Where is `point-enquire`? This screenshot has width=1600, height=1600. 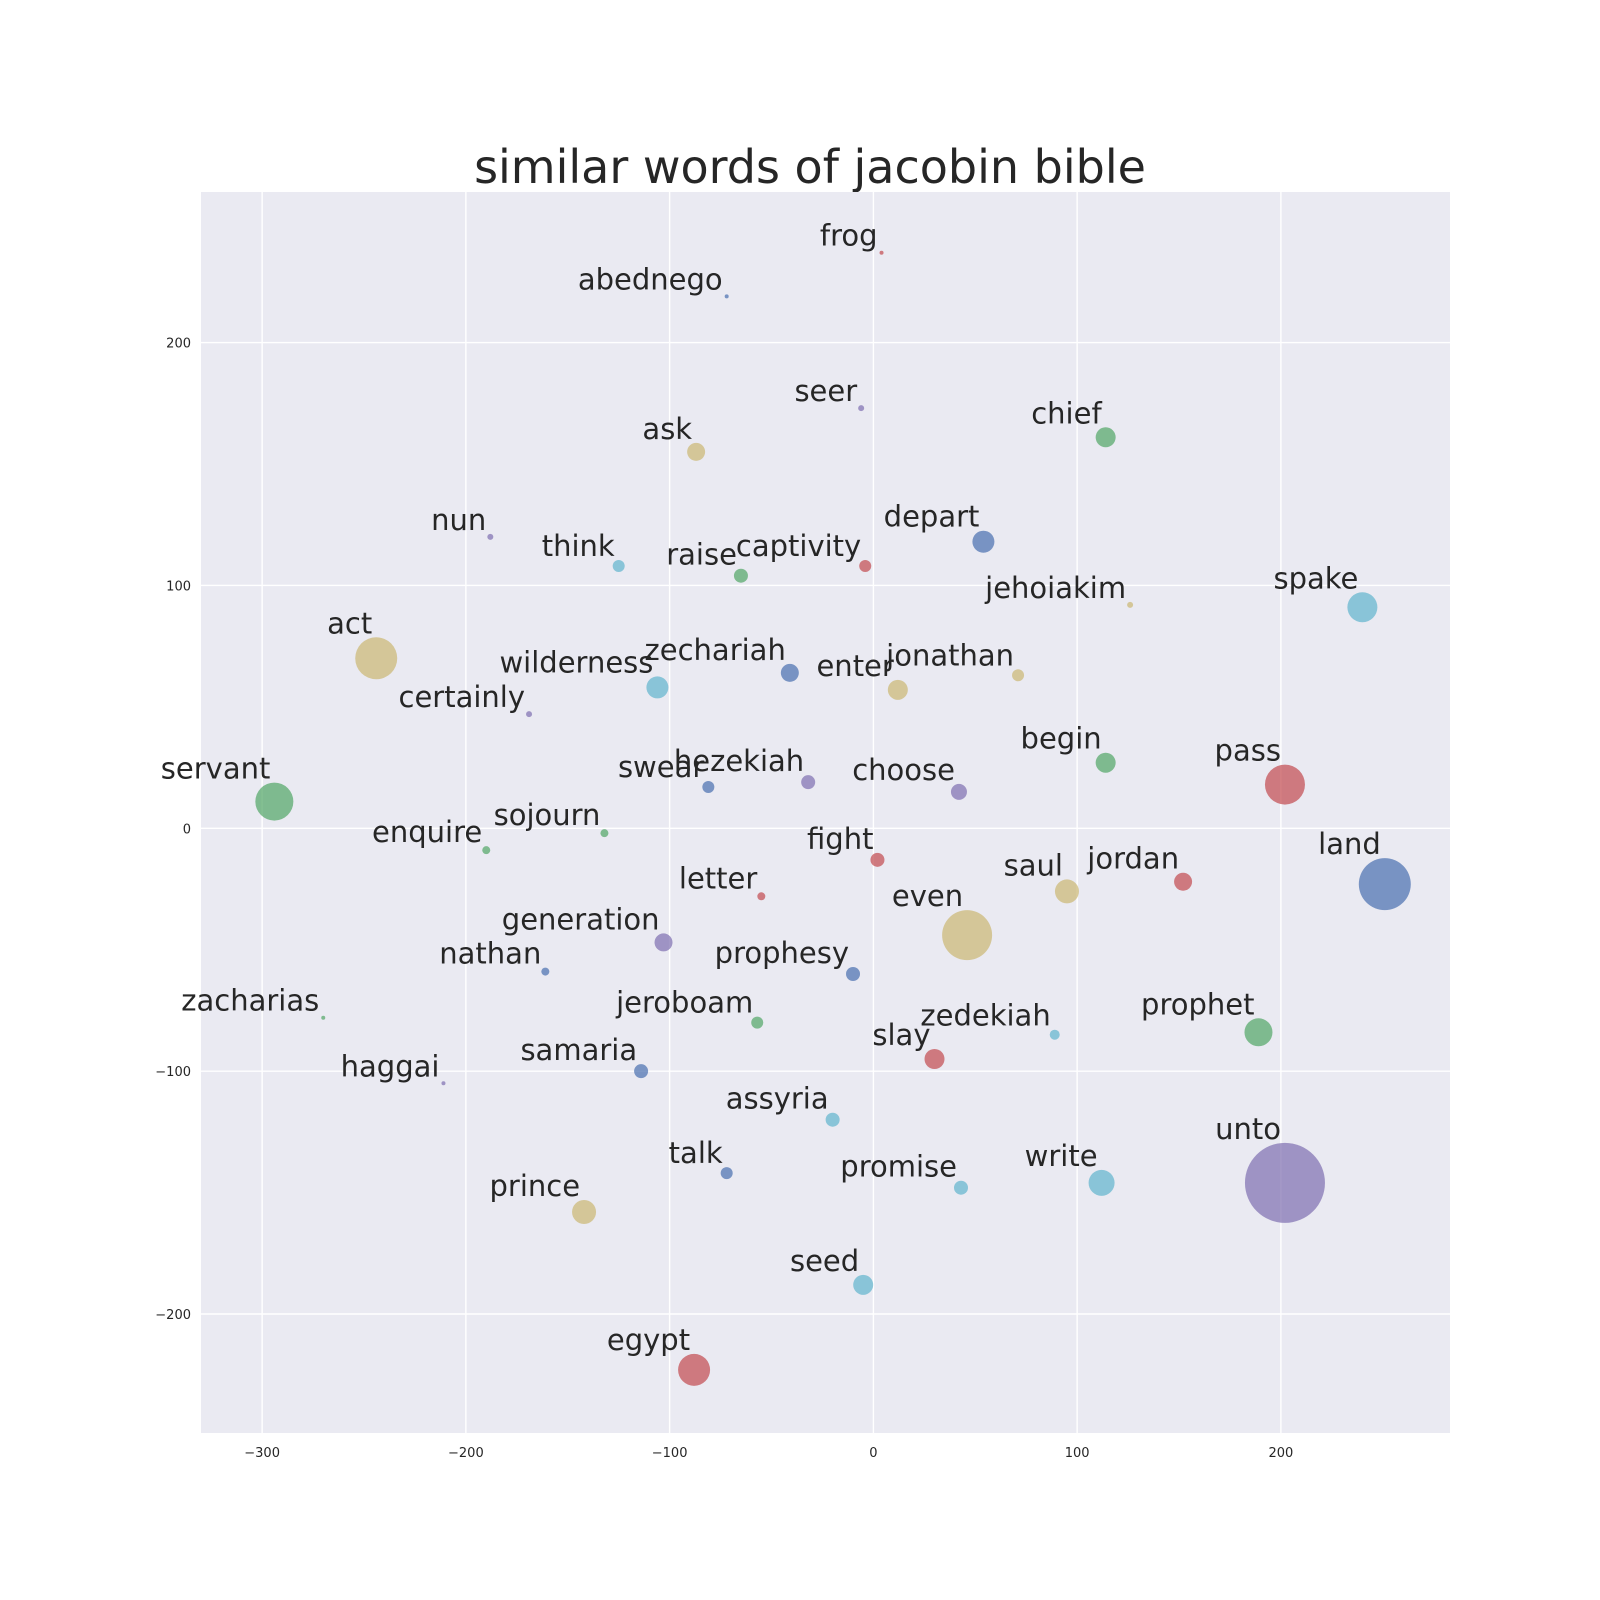 point-enquire is located at coordinates (486, 850).